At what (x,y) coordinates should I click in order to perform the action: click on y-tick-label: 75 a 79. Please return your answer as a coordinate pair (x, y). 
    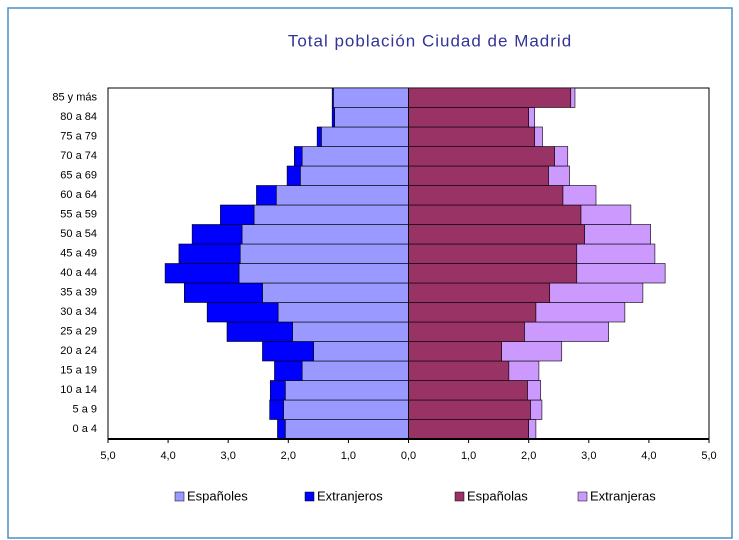
    Looking at the image, I should click on (78, 137).